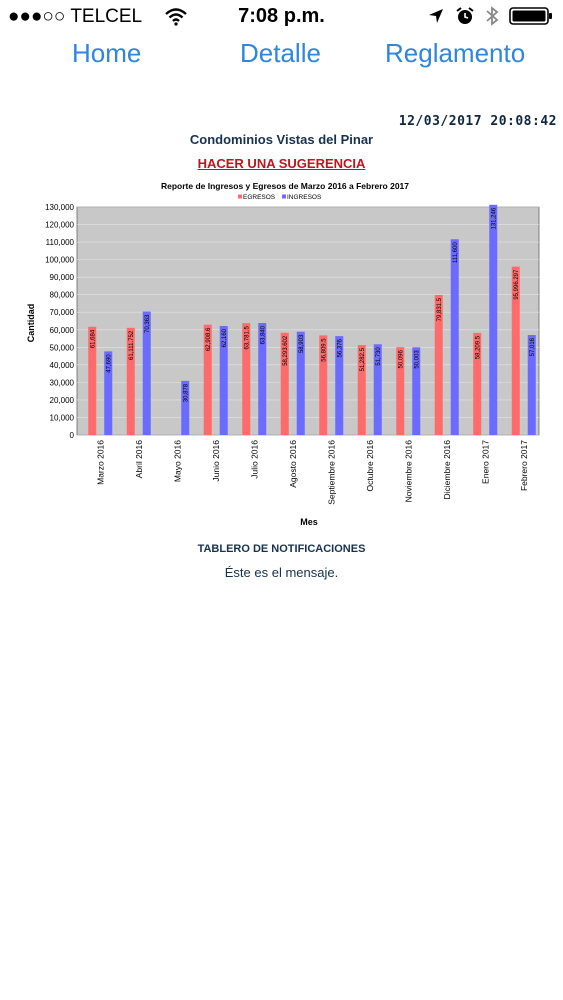 The image size is (563, 1000). What do you see at coordinates (524, 465) in the screenshot?
I see `x-tick-label: Febrero 2017` at bounding box center [524, 465].